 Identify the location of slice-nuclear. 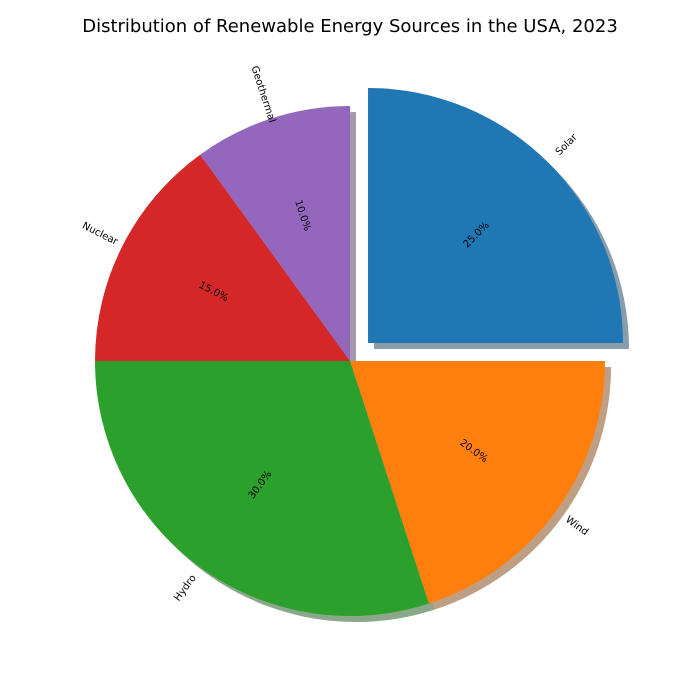
(222, 257).